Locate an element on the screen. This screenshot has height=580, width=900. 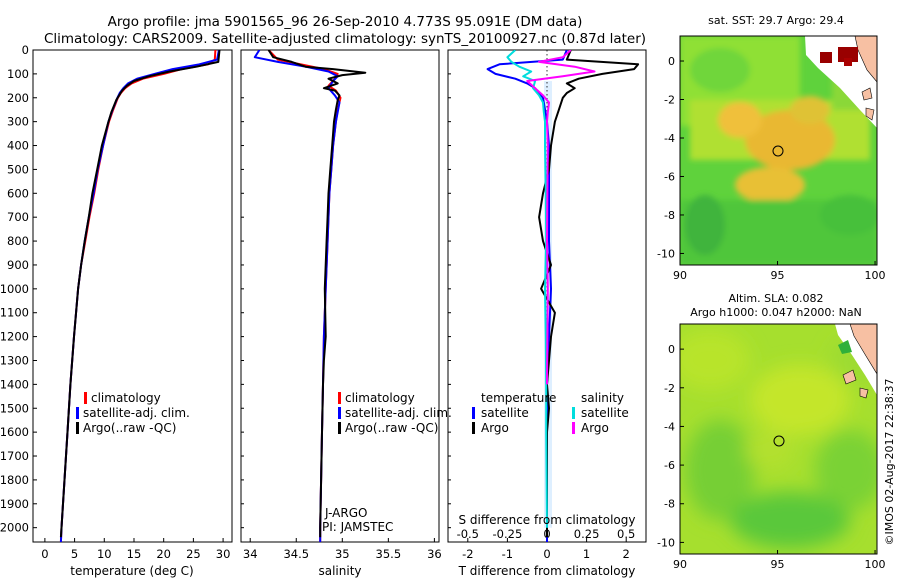
y-tick-label: 1600 is located at coordinates (14, 432).